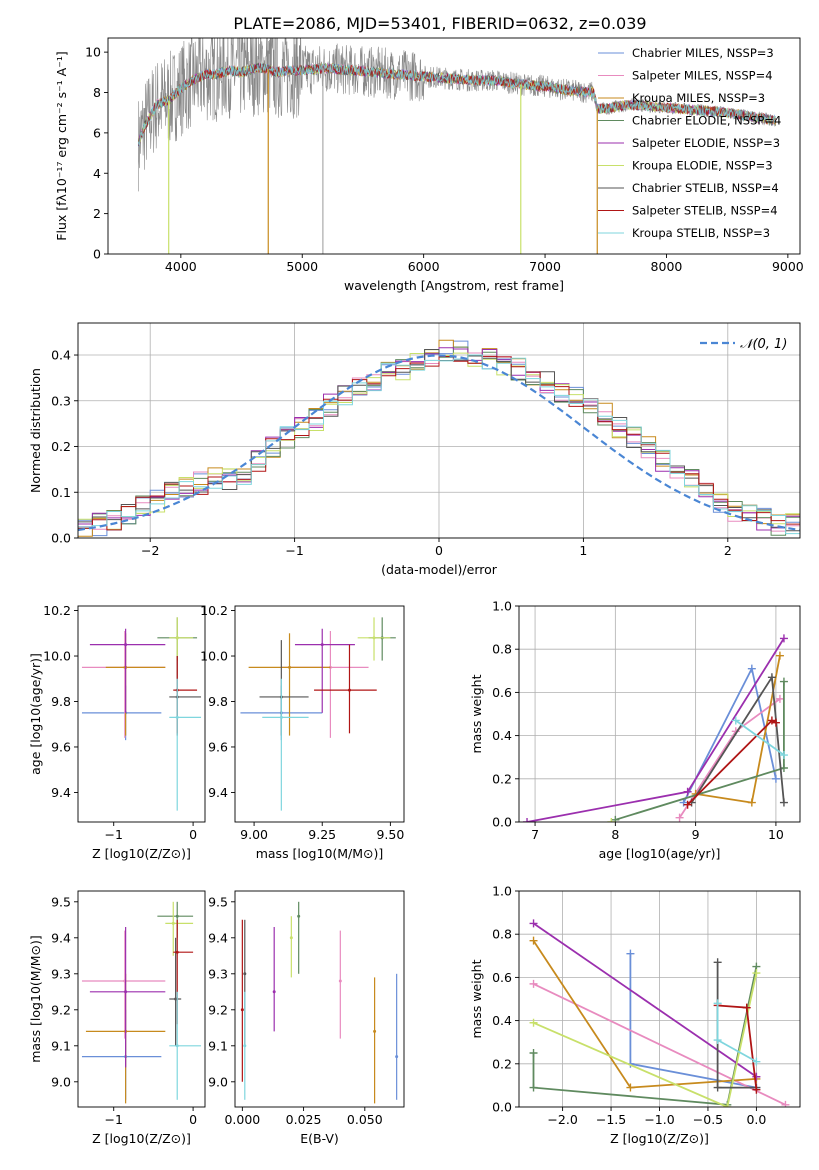 Image resolution: width=819 pixels, height=1170 pixels. I want to click on legend-entry: Salpeter ELODIE, NSSP=3, so click(706, 143).